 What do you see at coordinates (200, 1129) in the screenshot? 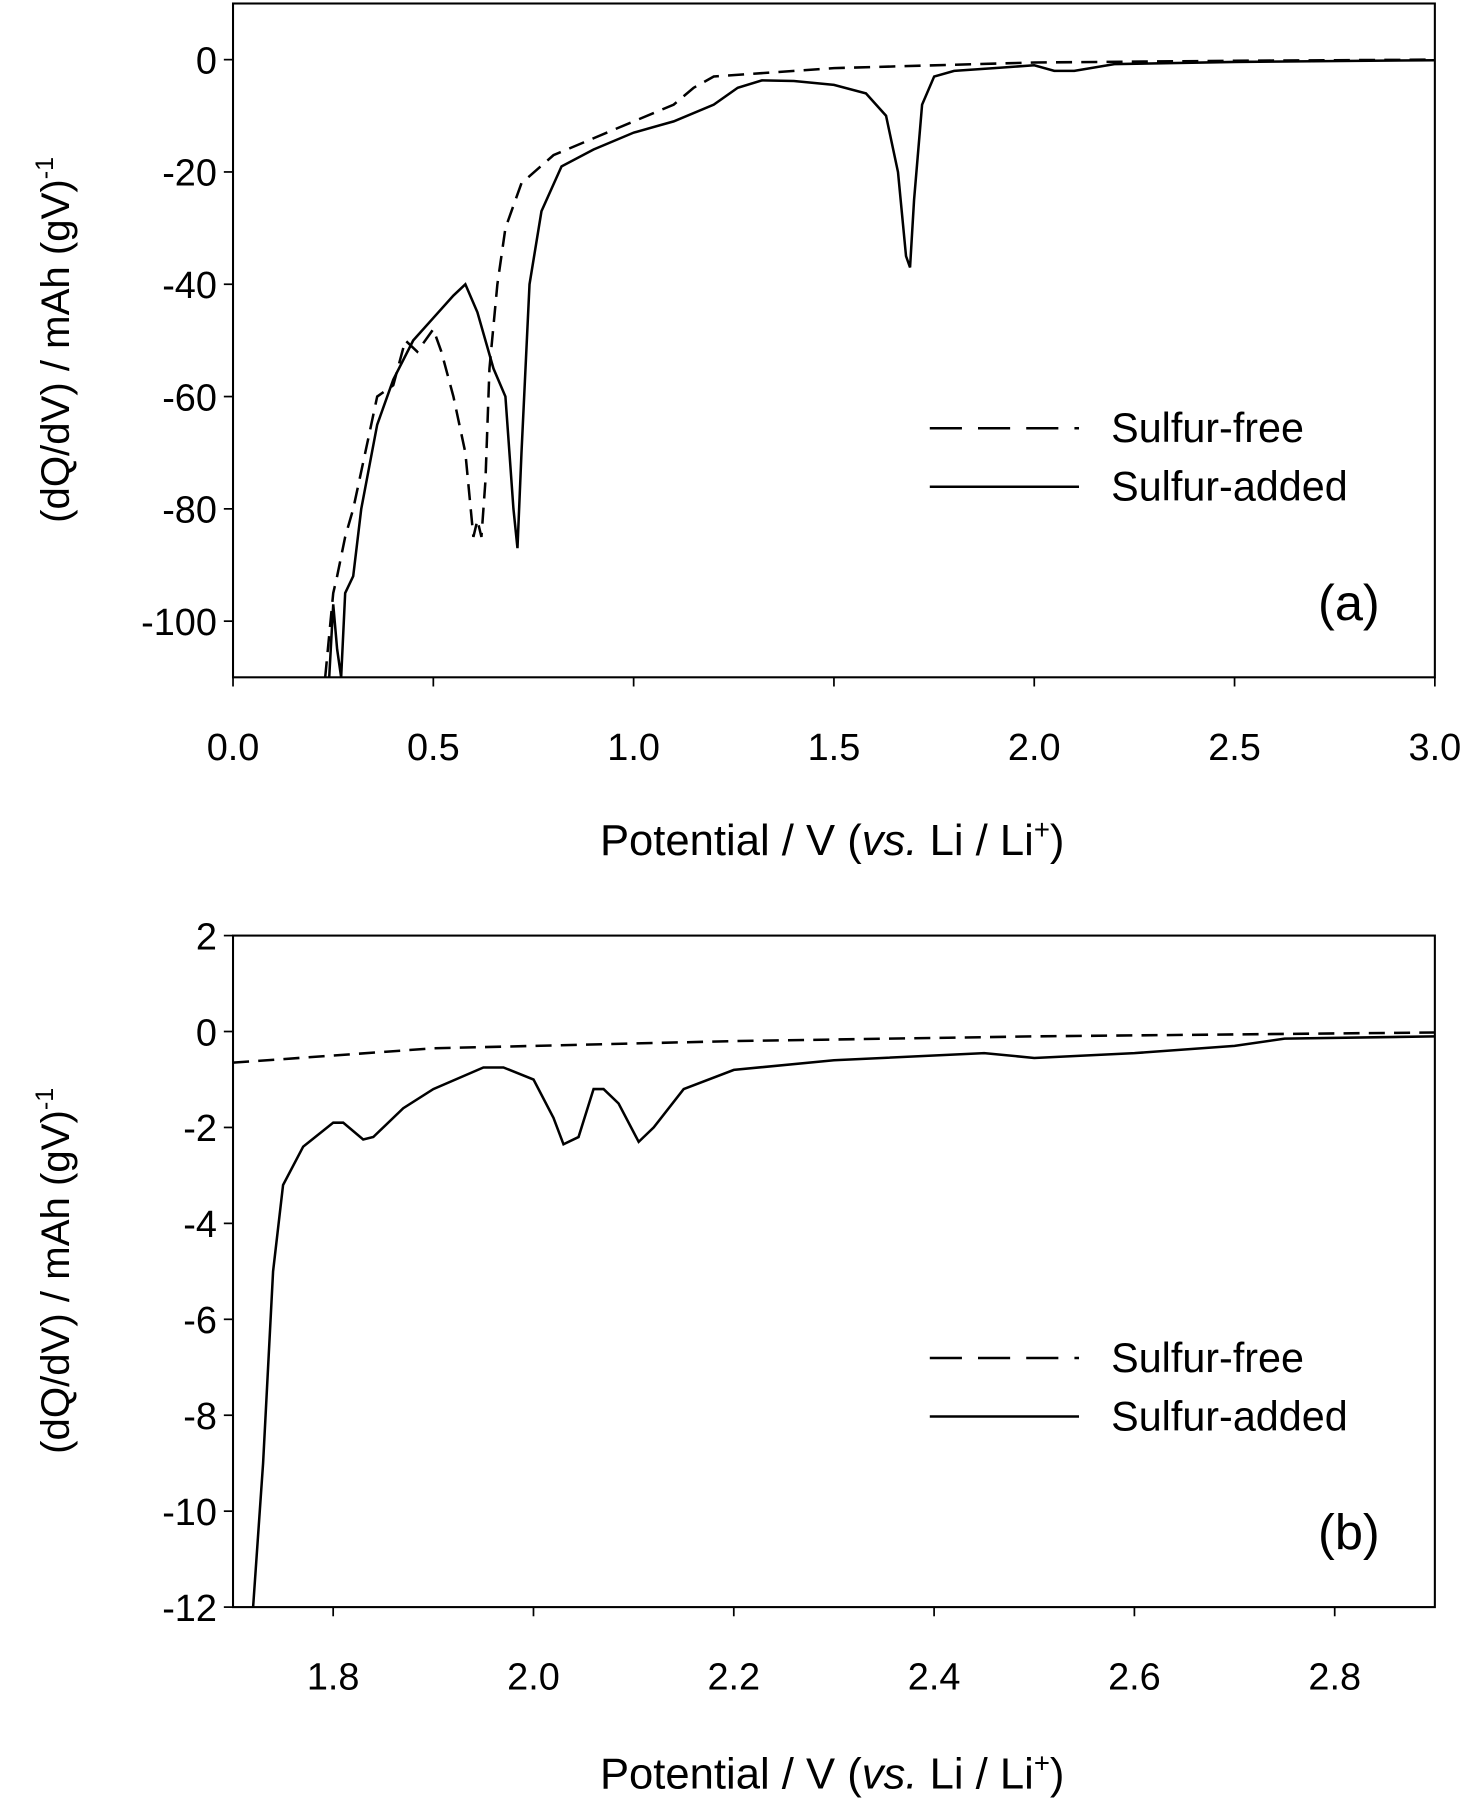
I see `y-tick-label: -2` at bounding box center [200, 1129].